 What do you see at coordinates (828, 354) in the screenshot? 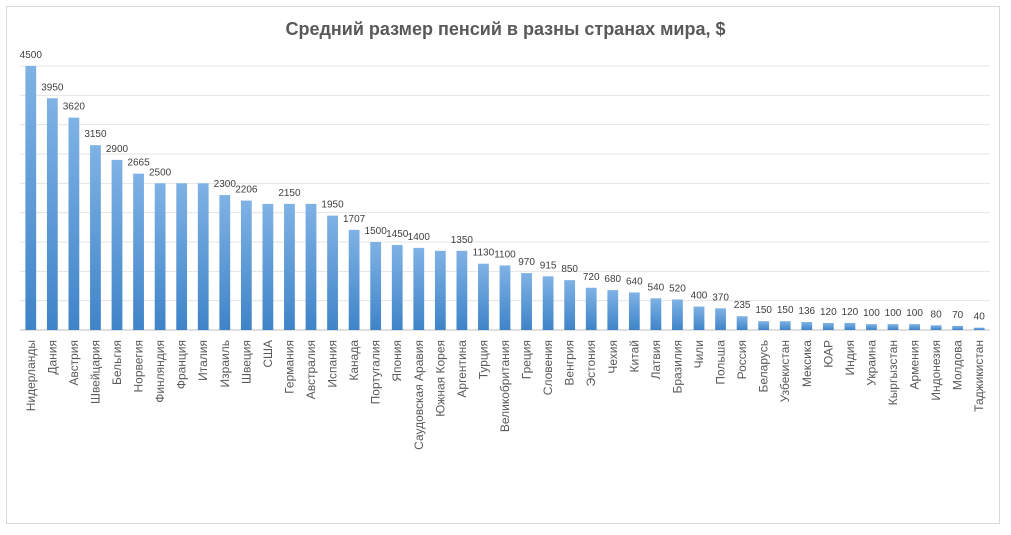
I see `category-label: ЮАР` at bounding box center [828, 354].